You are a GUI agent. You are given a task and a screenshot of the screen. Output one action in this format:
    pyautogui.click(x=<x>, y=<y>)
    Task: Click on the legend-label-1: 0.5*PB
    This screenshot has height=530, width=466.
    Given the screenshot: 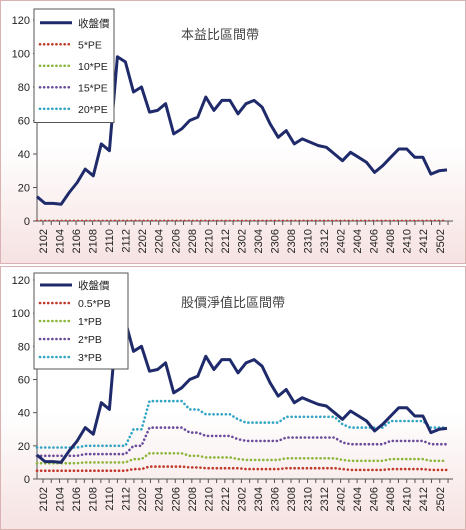 What is the action you would take?
    pyautogui.click(x=94, y=304)
    